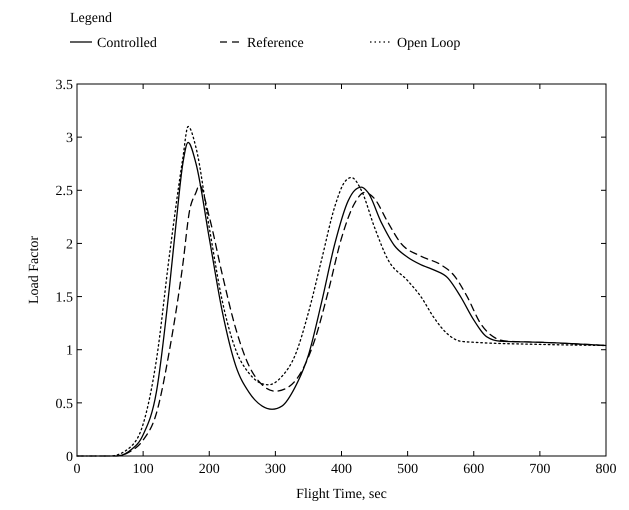 The height and width of the screenshot is (510, 629). I want to click on x-tick-label: 100, so click(143, 469).